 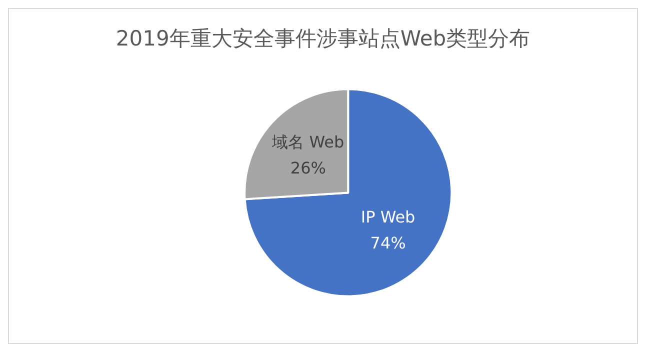 What do you see at coordinates (323, 38) in the screenshot?
I see `chart-title: 2019年重大安全事件涉事站点Web类型分布` at bounding box center [323, 38].